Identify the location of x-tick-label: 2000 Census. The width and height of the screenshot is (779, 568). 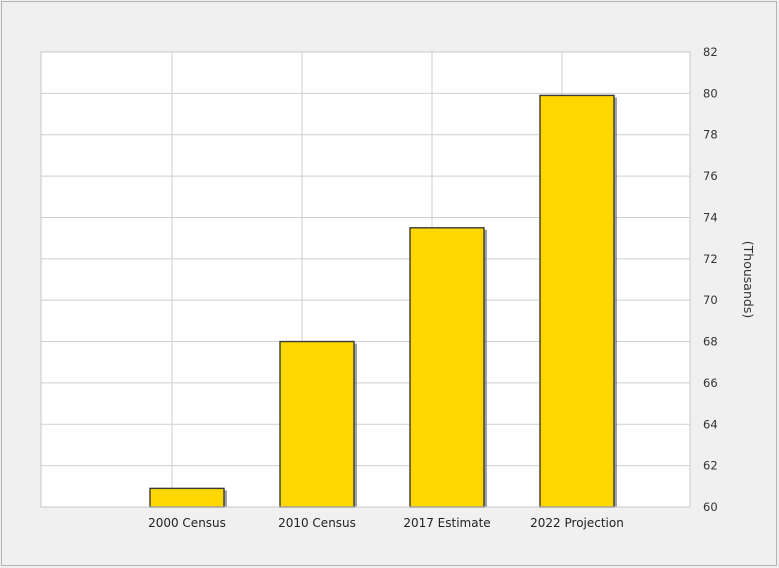
(187, 523).